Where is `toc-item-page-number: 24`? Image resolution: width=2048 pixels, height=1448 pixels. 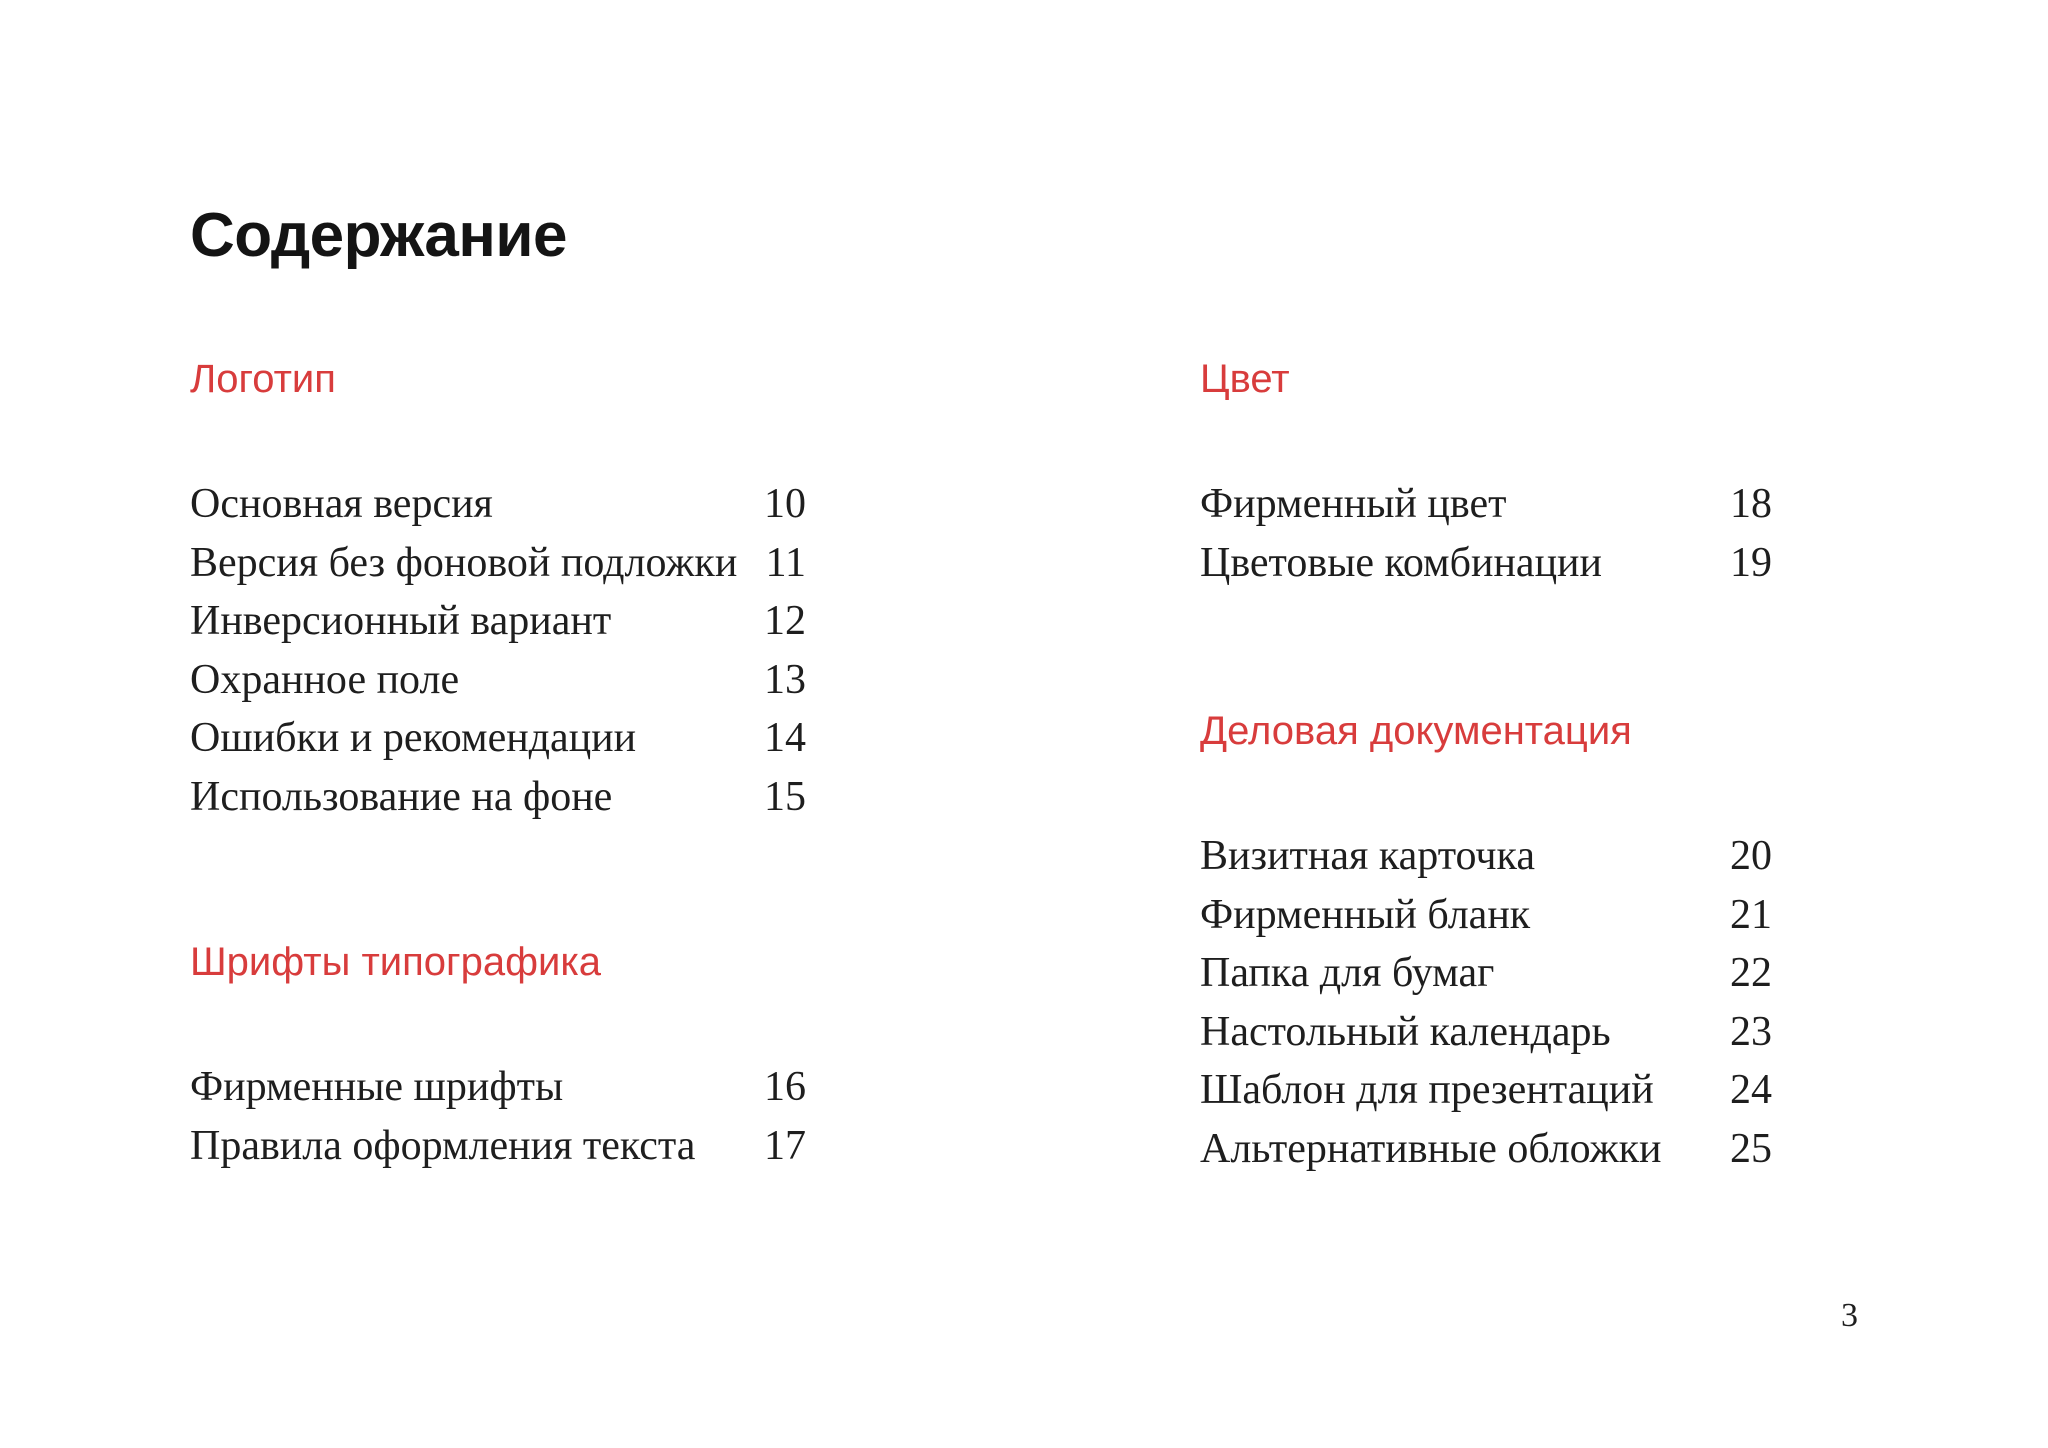
toc-item-page-number: 24 is located at coordinates (1751, 1090).